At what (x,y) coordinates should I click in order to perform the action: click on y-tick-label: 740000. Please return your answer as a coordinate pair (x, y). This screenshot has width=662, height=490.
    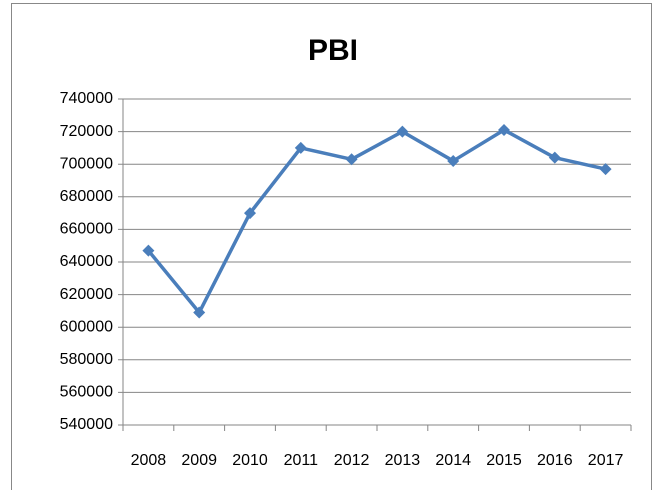
    Looking at the image, I should click on (86, 98).